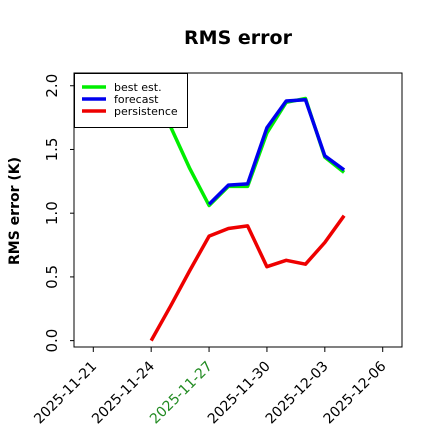  Describe the element at coordinates (52, 150) in the screenshot. I see `y-tick-label: 1.5` at that location.